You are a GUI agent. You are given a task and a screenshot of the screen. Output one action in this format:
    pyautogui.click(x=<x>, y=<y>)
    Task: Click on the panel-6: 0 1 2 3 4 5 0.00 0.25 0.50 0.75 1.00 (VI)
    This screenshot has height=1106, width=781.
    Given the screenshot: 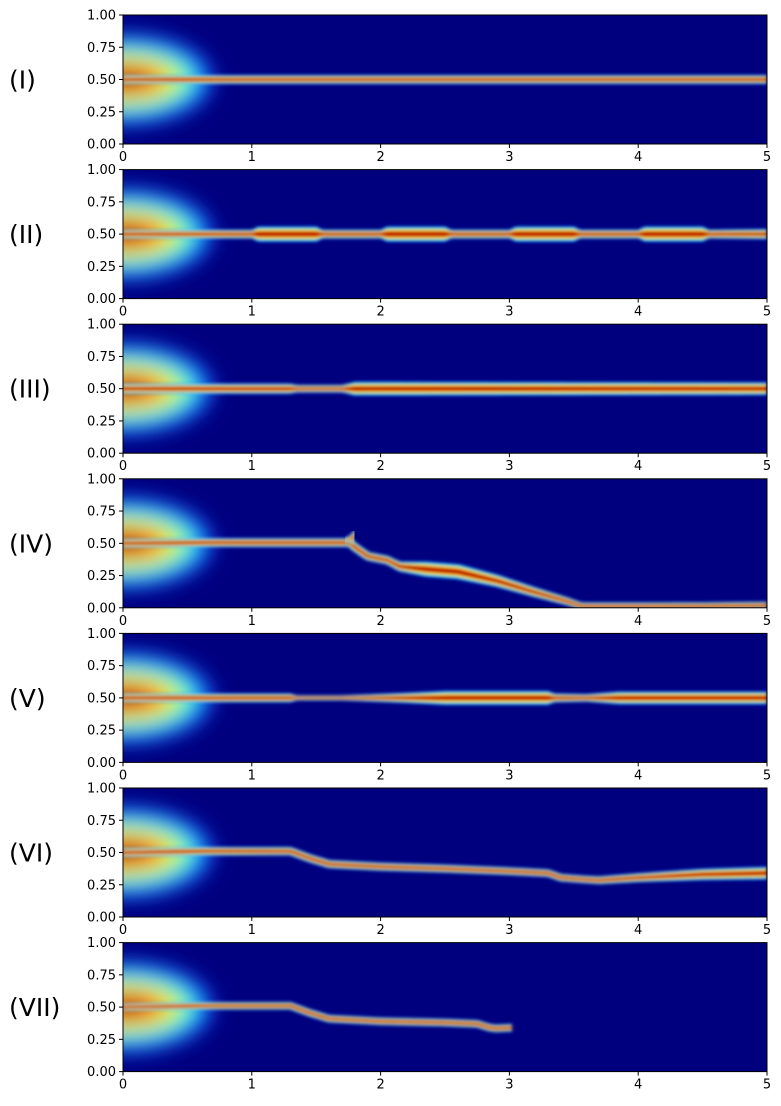 What is the action you would take?
    pyautogui.click(x=390, y=860)
    